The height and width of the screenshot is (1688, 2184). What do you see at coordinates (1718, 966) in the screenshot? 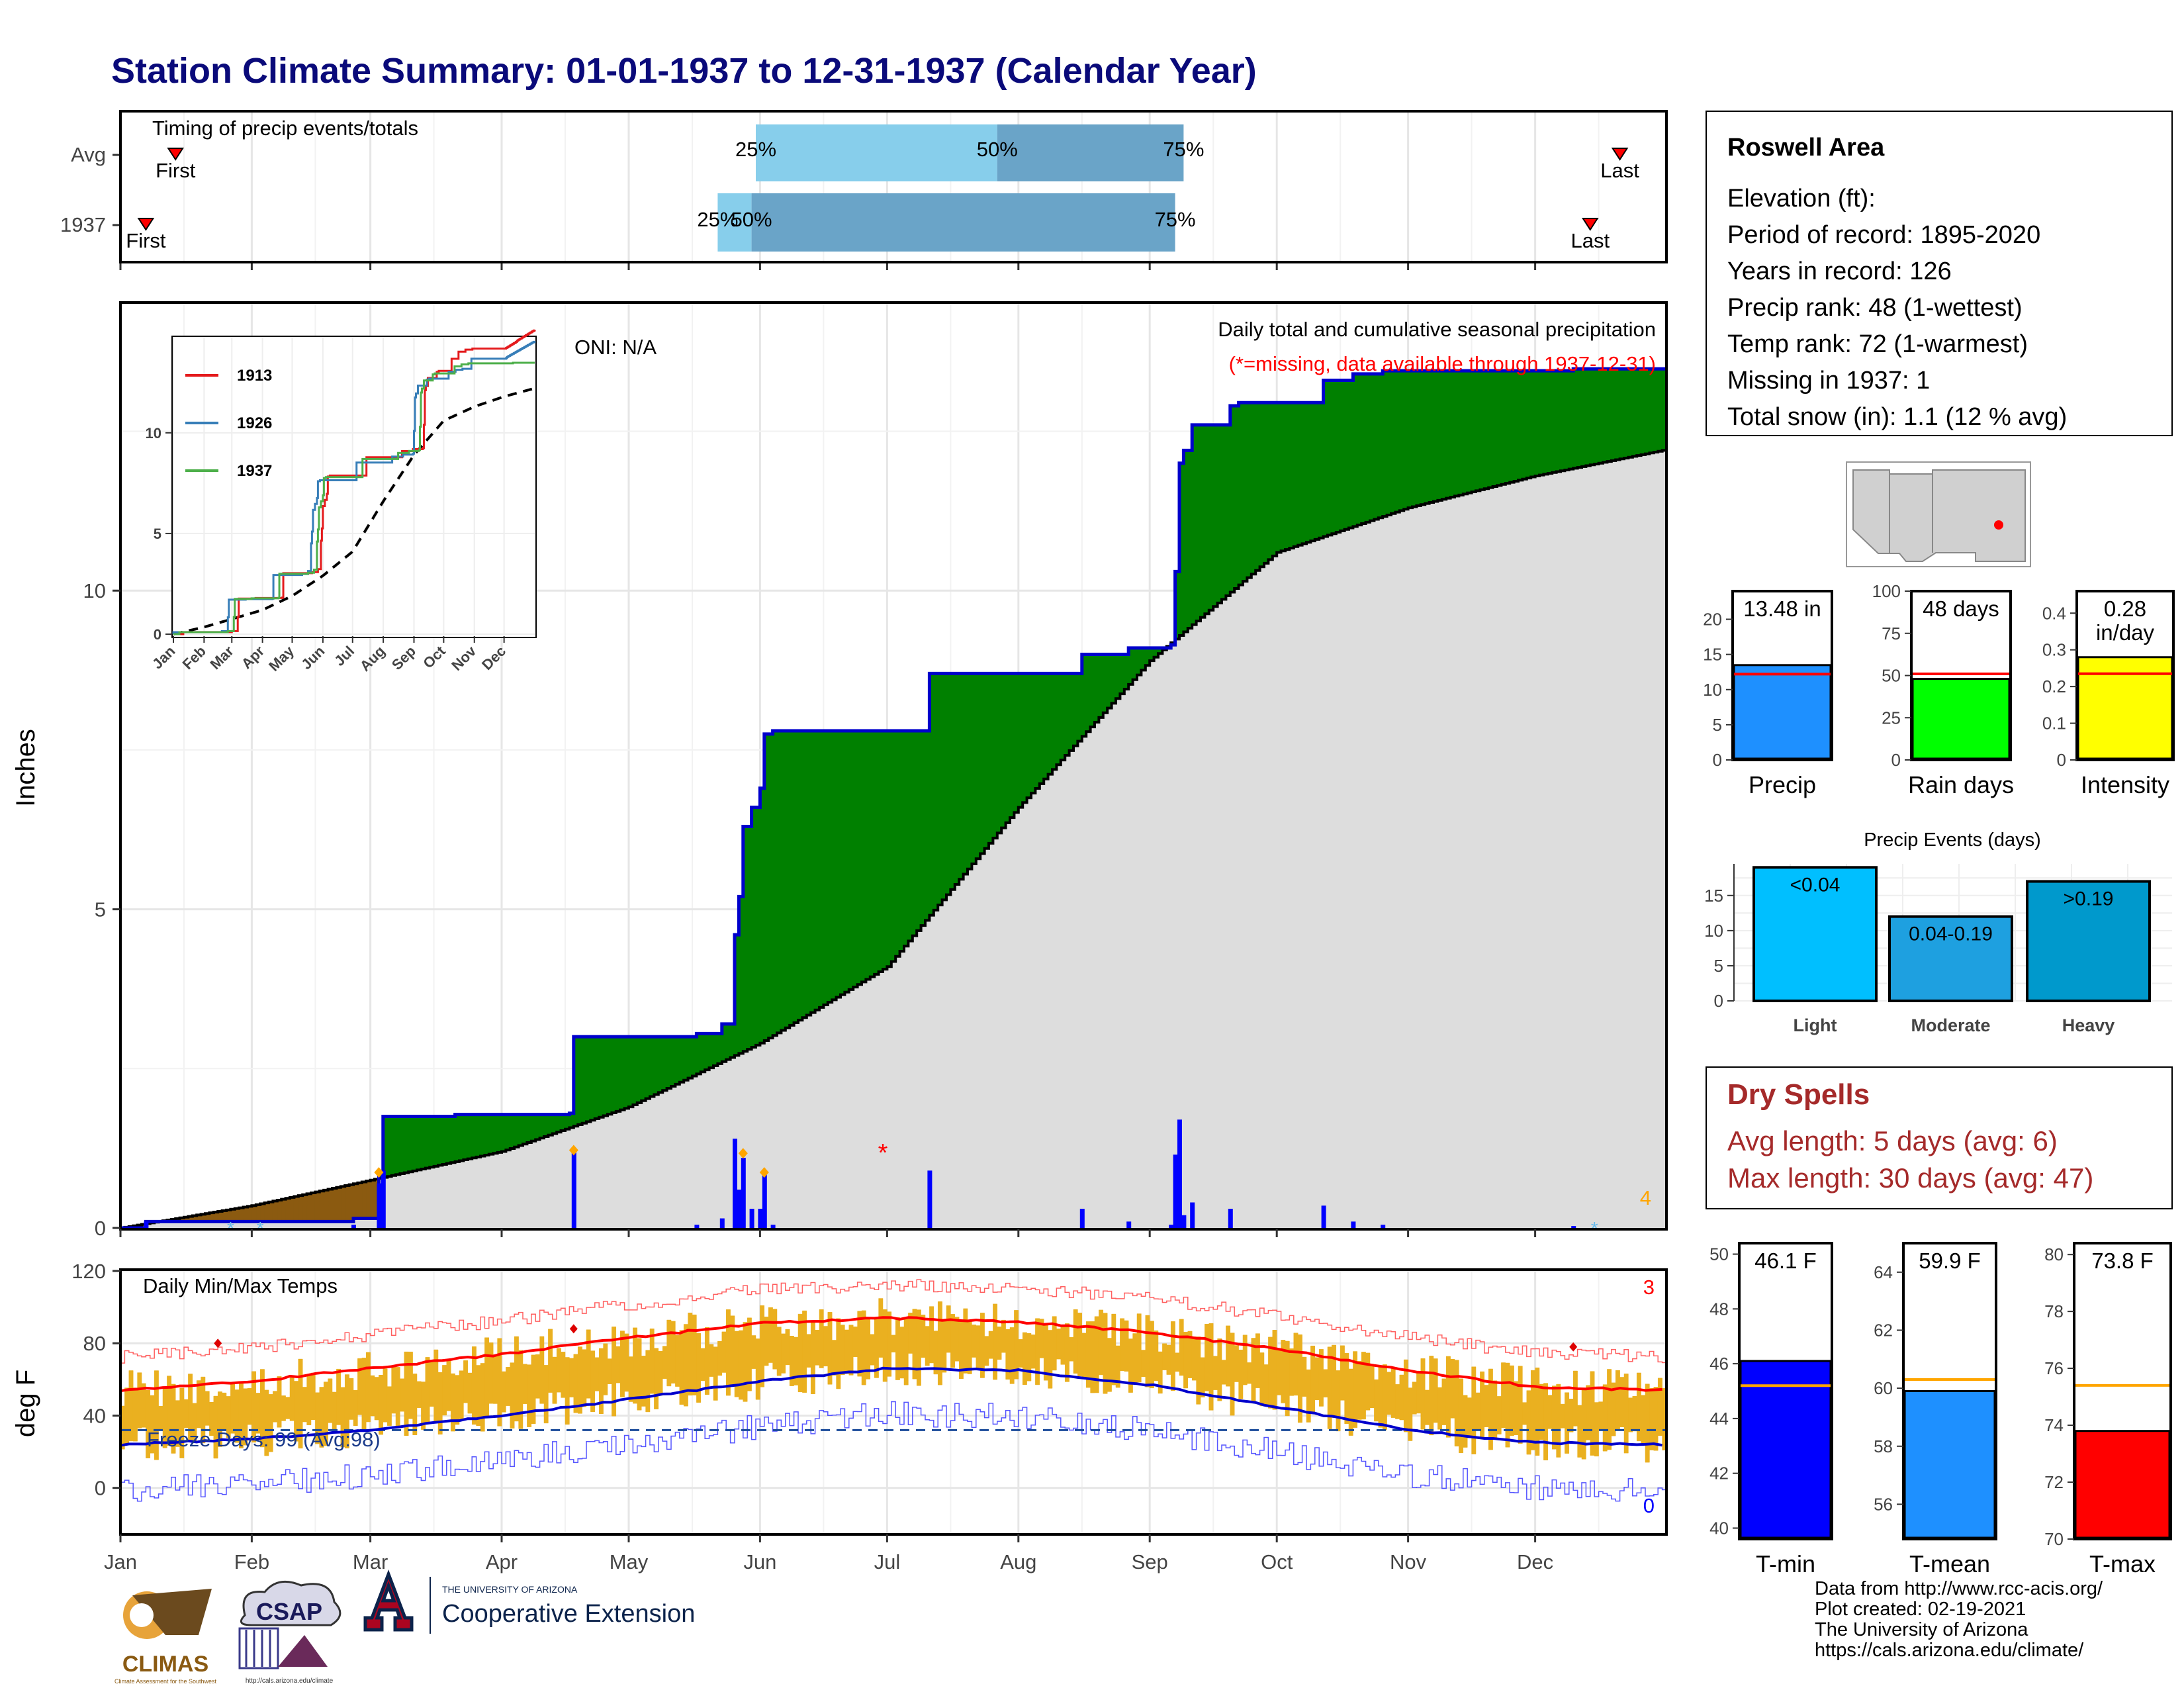
I see `events-y-tick-label: 5` at bounding box center [1718, 966].